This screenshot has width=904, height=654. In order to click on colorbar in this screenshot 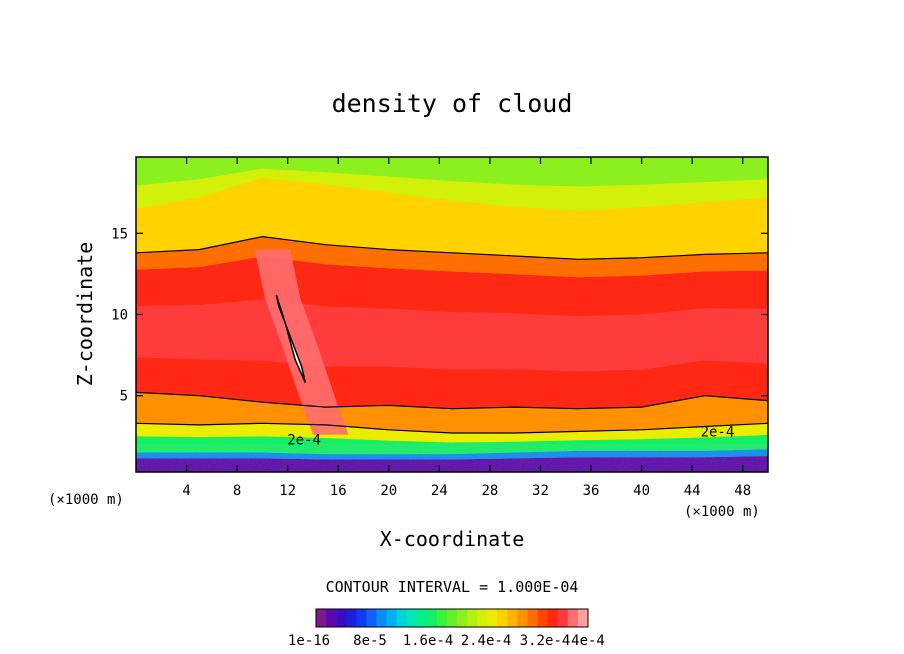, I will do `click(452, 618)`.